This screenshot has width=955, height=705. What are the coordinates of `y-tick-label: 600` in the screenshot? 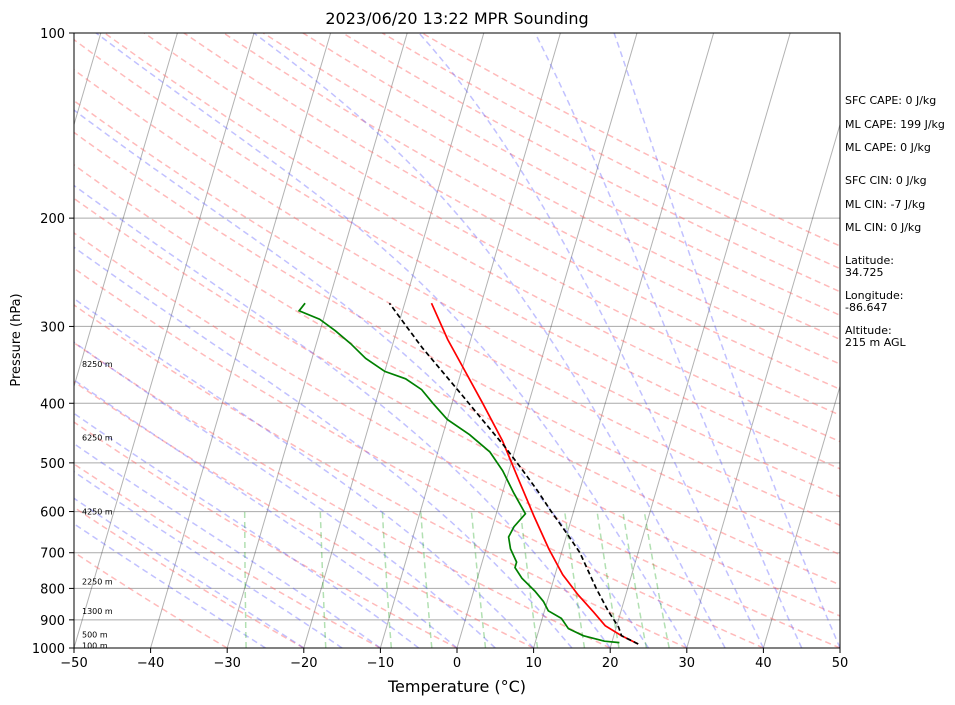 It's located at (52, 513).